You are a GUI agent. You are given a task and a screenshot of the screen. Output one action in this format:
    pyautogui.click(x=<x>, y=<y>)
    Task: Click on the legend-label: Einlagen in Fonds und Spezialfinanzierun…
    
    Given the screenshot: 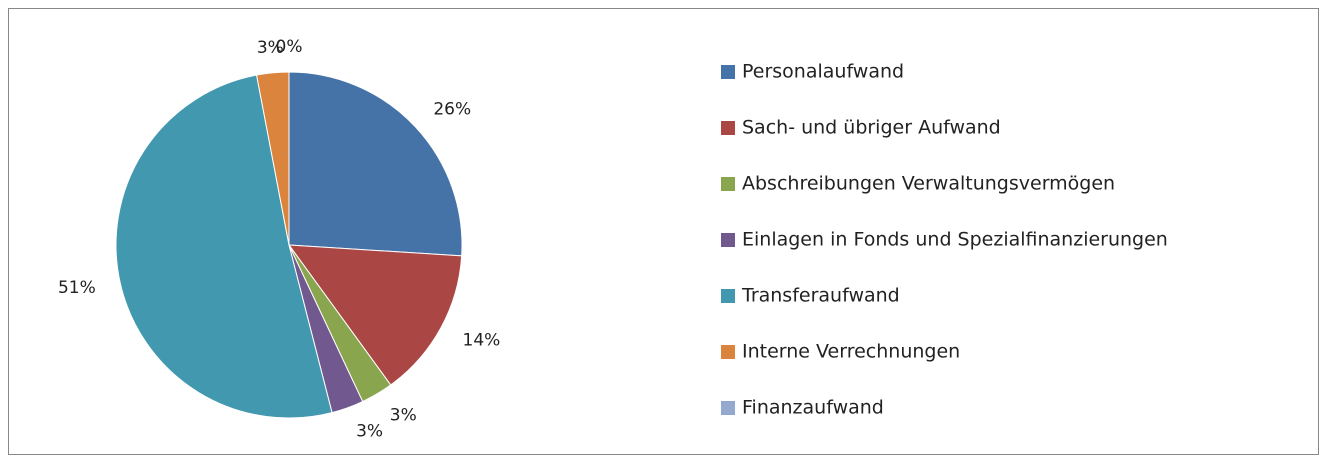 What is the action you would take?
    pyautogui.click(x=955, y=240)
    